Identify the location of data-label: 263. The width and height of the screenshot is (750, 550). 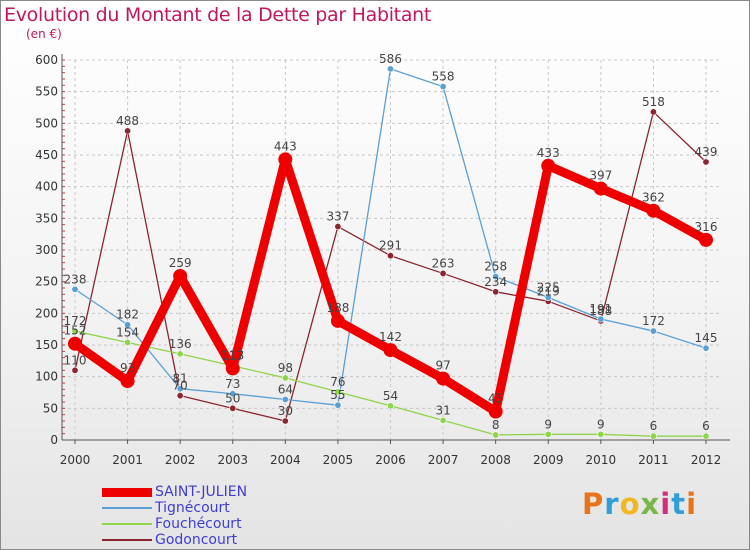
(443, 263).